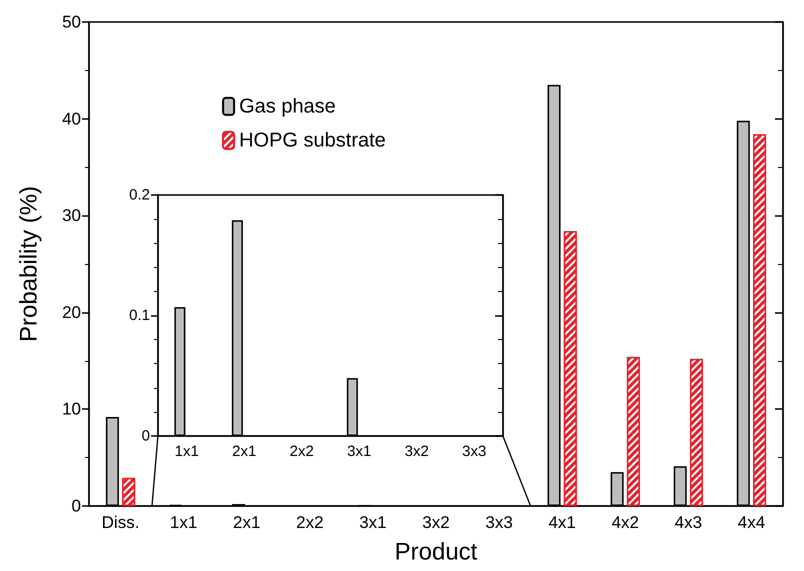 The height and width of the screenshot is (571, 804). What do you see at coordinates (312, 140) in the screenshot?
I see `legend-label: HOPG substrate` at bounding box center [312, 140].